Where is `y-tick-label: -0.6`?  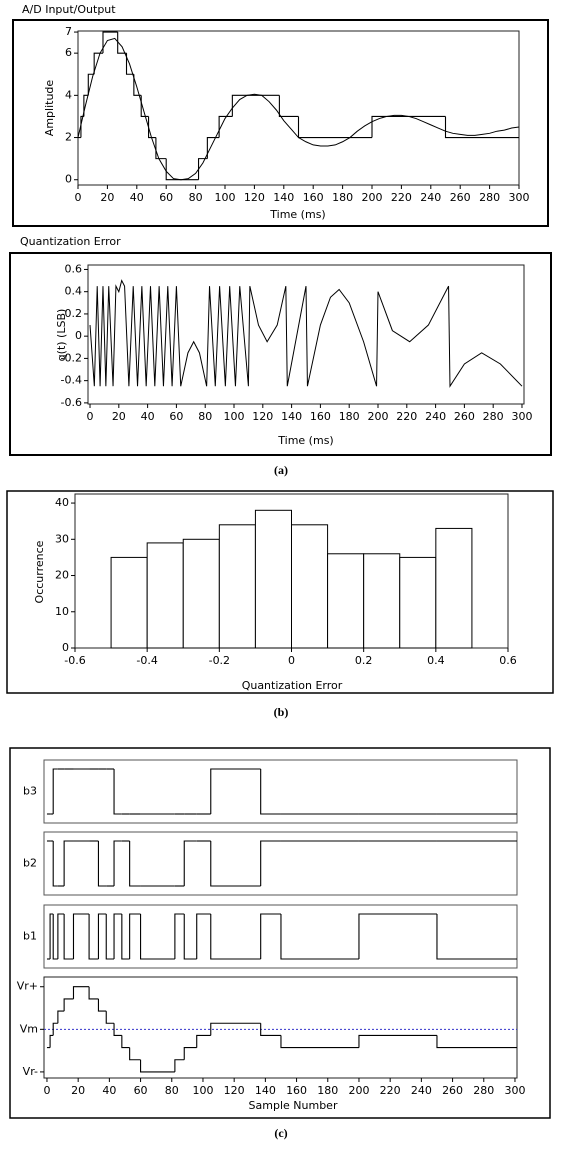 y-tick-label: -0.6 is located at coordinates (71, 402).